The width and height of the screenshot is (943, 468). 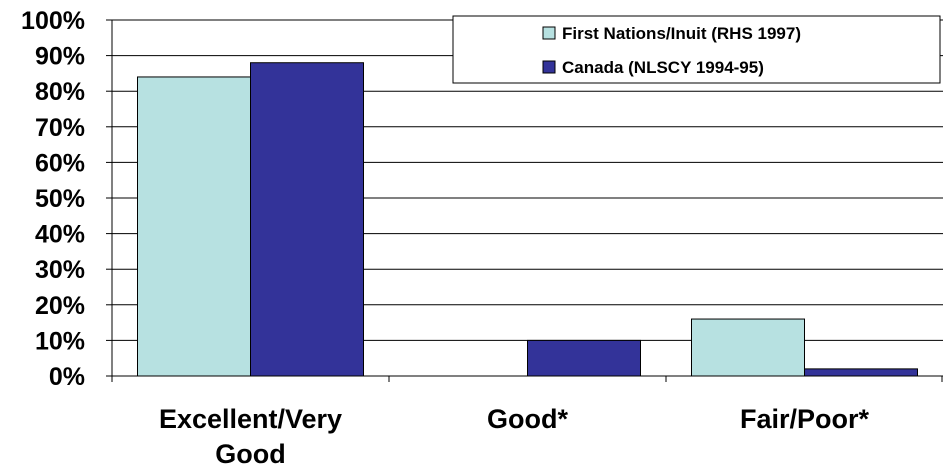 I want to click on bar-canada-nlscy-1994-95-excellent-very-good, so click(x=307, y=219).